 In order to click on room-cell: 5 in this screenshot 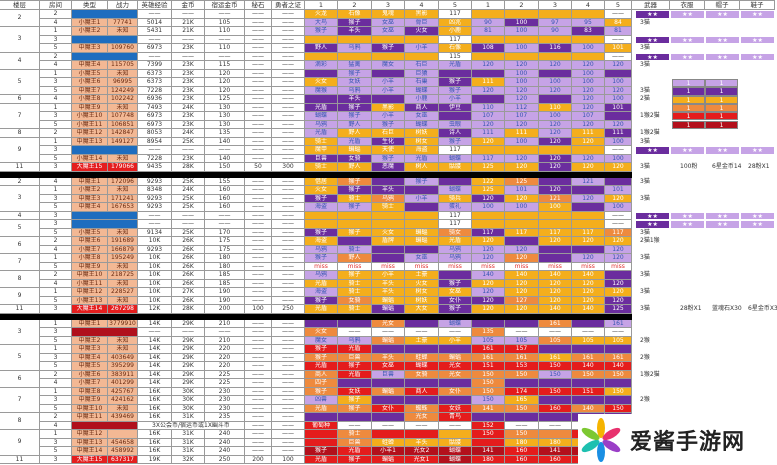, I will do `click(56, 366)`.